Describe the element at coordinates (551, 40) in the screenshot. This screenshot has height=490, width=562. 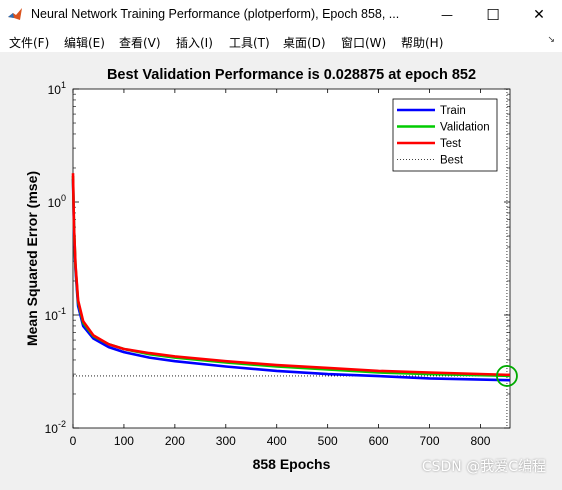
I see `toolbar-toggle-icon: ↘` at that location.